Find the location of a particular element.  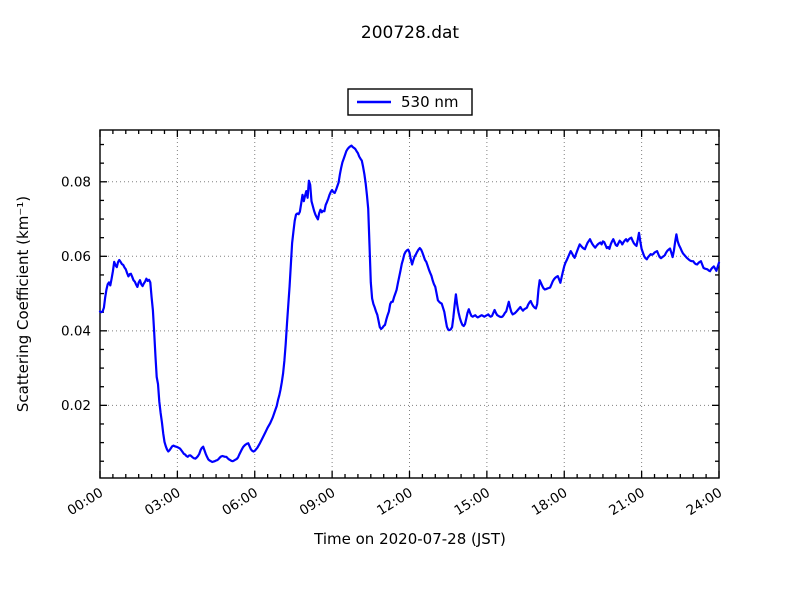

y-tick-label: 0.06 is located at coordinates (76, 257).